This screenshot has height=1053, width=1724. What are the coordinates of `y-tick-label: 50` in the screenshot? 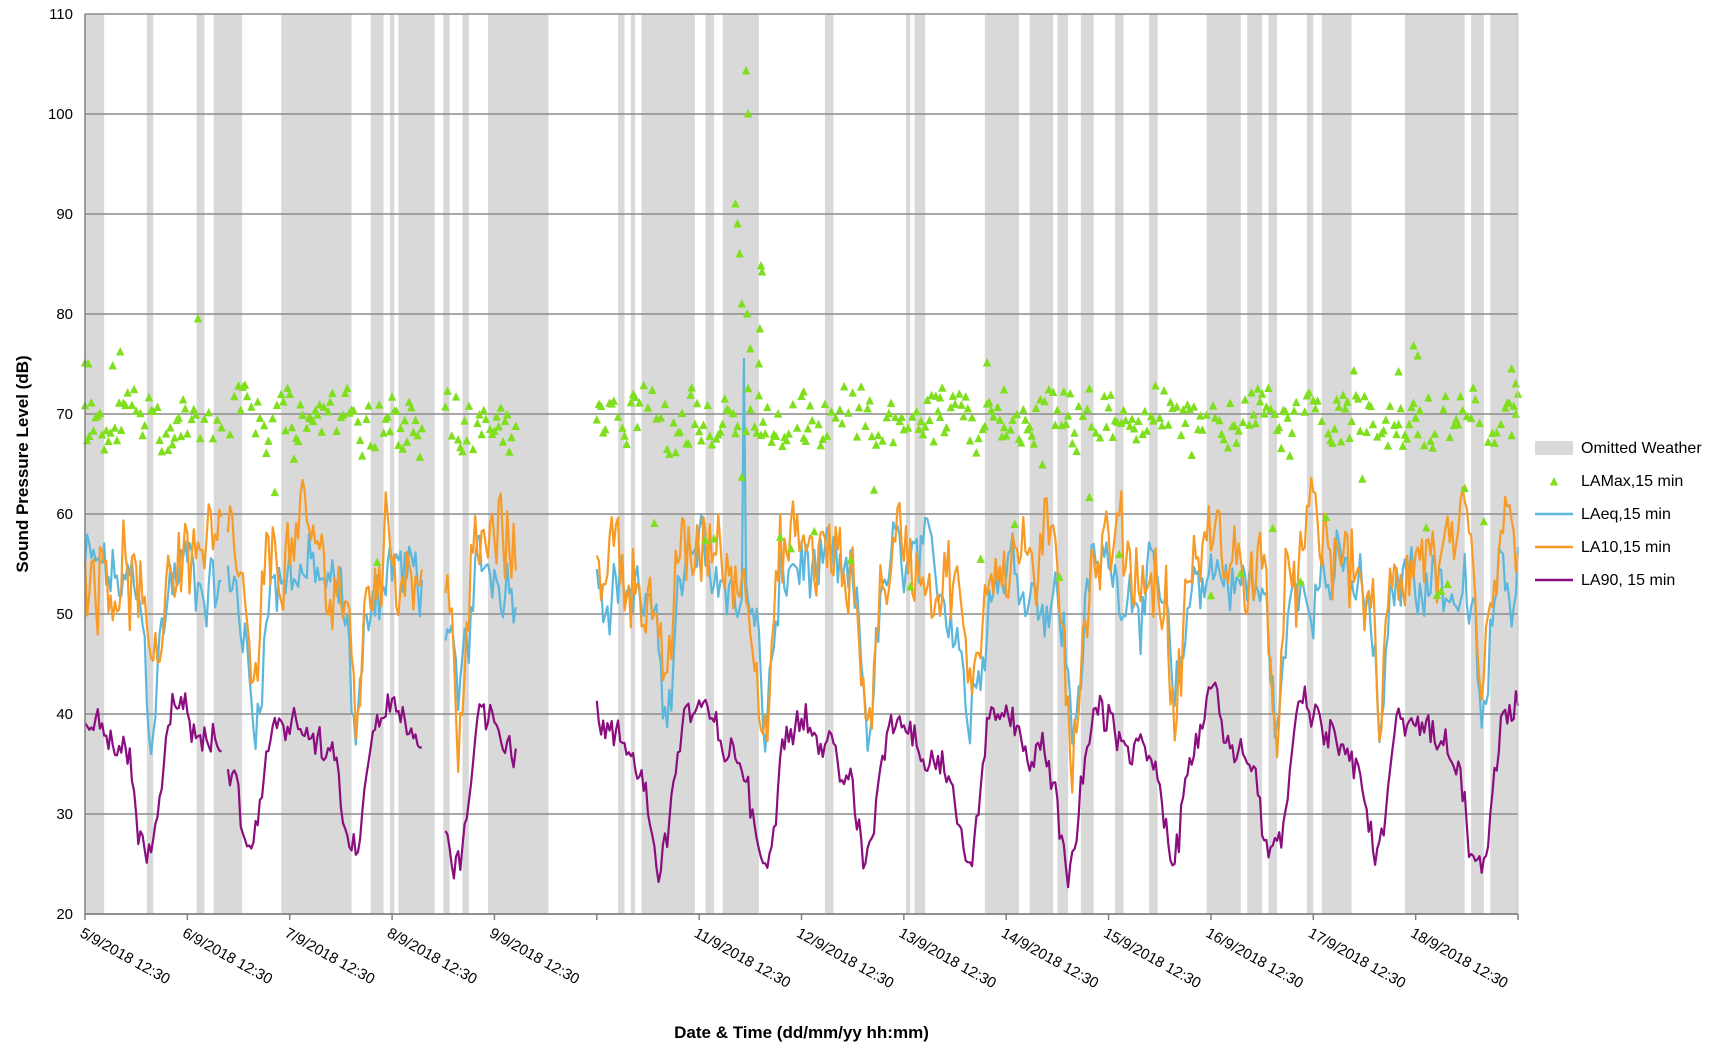 It's located at (64, 614).